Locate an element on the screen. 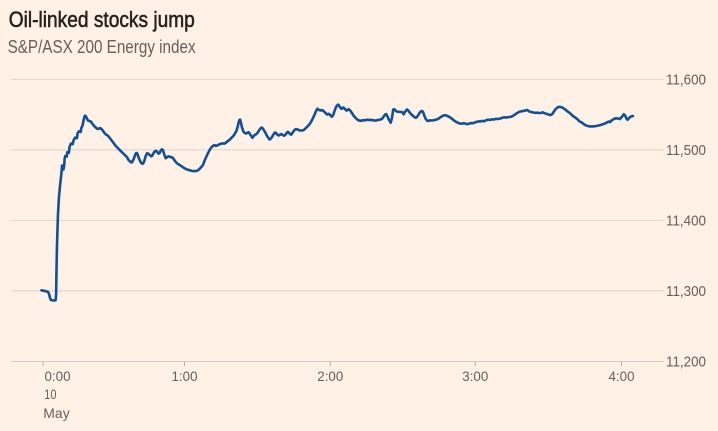  svg-text: 2:00 is located at coordinates (330, 376).